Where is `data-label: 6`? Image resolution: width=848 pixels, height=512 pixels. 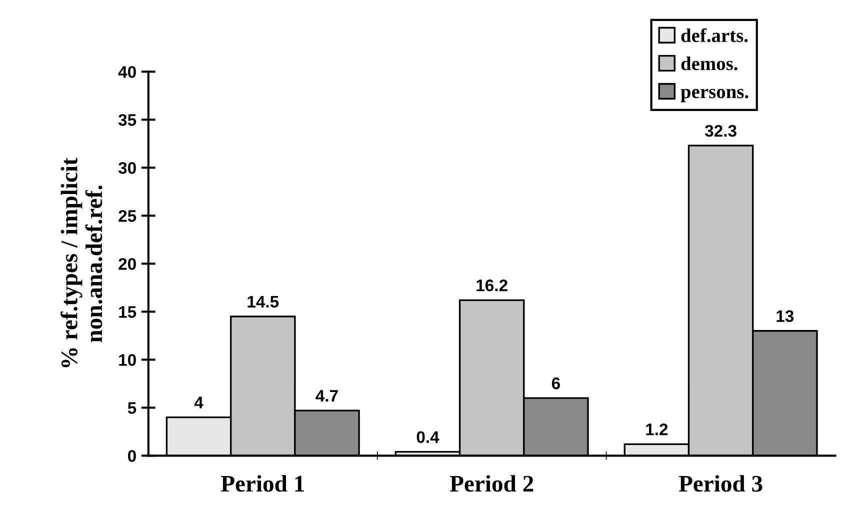 data-label: 6 is located at coordinates (556, 383).